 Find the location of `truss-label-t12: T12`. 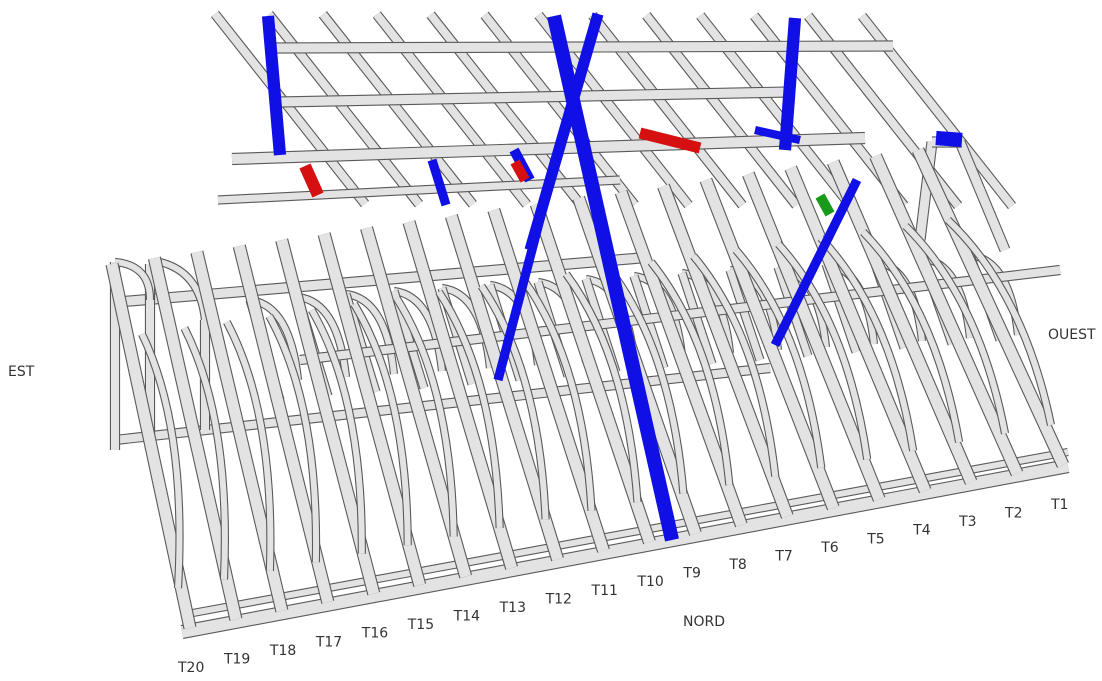

truss-label-t12: T12 is located at coordinates (558, 599).